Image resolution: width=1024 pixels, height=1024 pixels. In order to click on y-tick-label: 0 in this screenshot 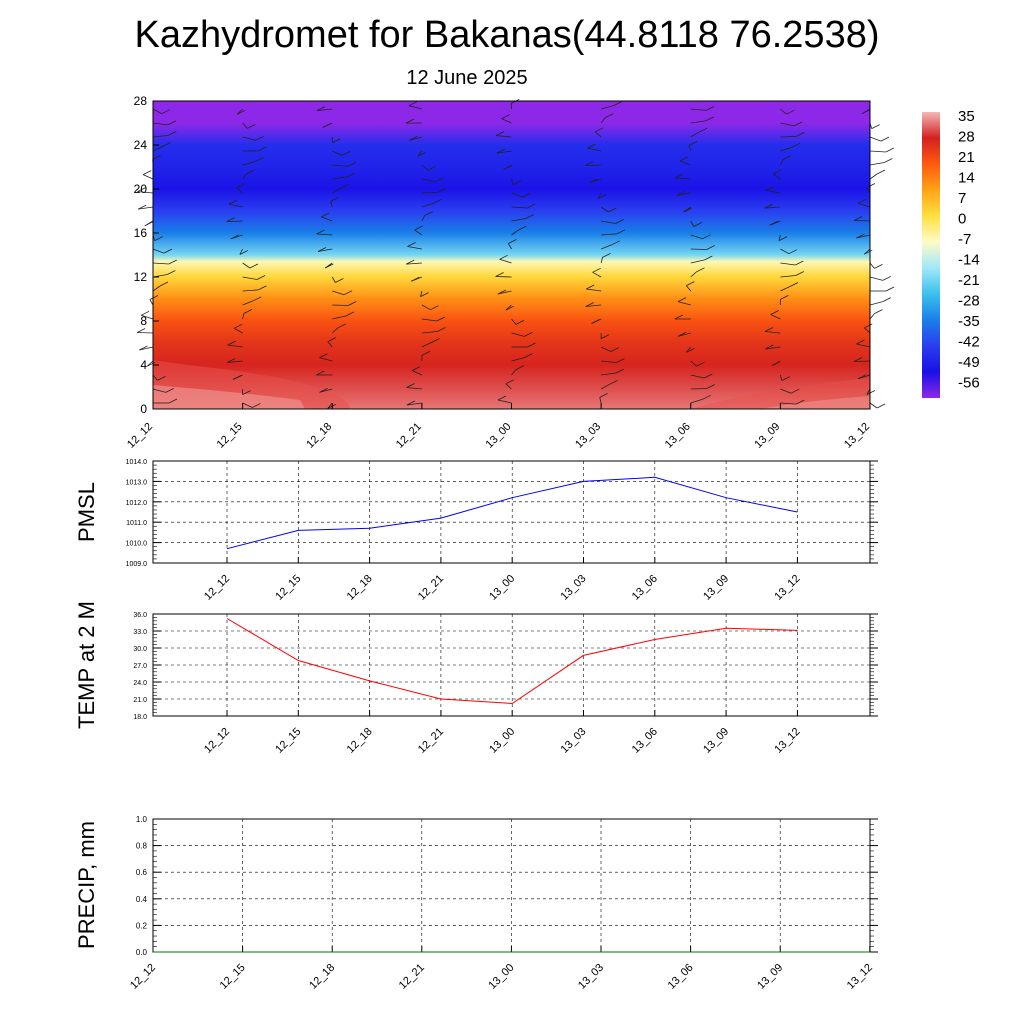, I will do `click(143, 409)`.